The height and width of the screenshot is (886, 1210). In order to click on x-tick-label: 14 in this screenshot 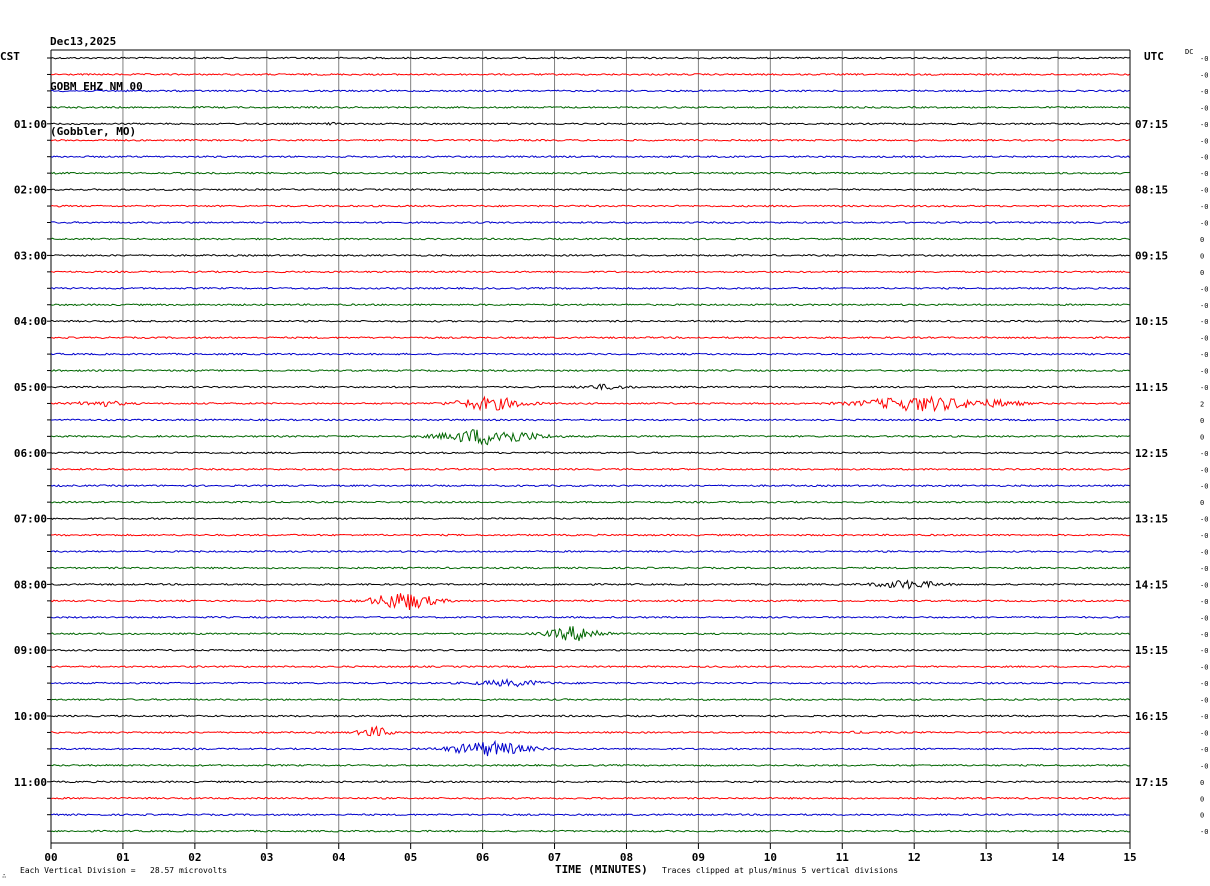, I will do `click(1058, 857)`.